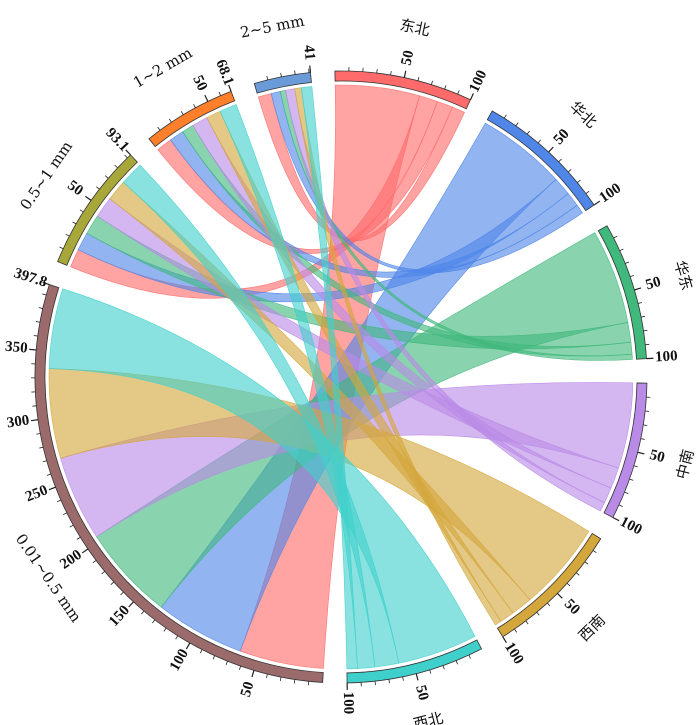 The width and height of the screenshot is (700, 725). What do you see at coordinates (592, 628) in the screenshot?
I see `sector-label-4: 西南` at bounding box center [592, 628].